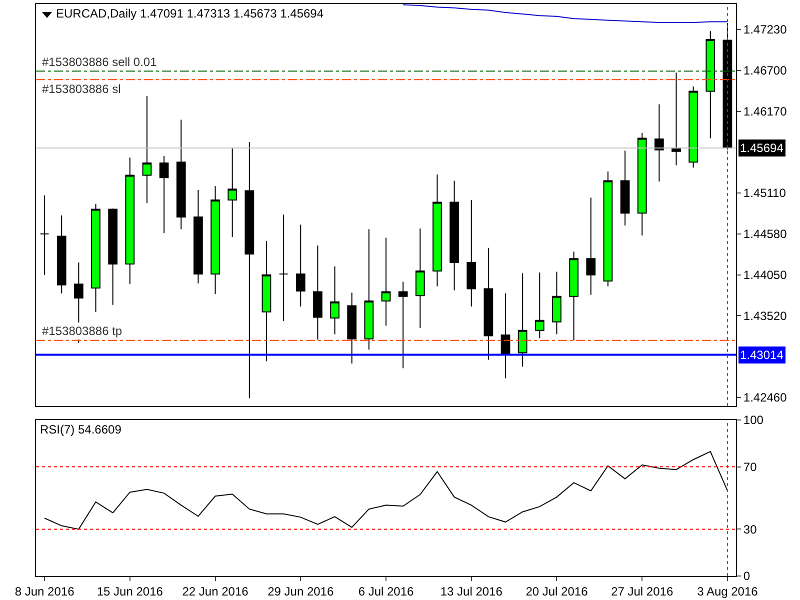  Describe the element at coordinates (386, 591) in the screenshot. I see `x-tick-label: 6 Jul 2016` at that location.